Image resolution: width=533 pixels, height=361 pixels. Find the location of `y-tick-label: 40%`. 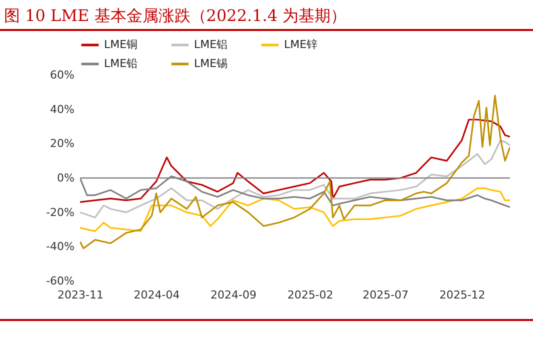

y-tick-label: 40% is located at coordinates (62, 109).